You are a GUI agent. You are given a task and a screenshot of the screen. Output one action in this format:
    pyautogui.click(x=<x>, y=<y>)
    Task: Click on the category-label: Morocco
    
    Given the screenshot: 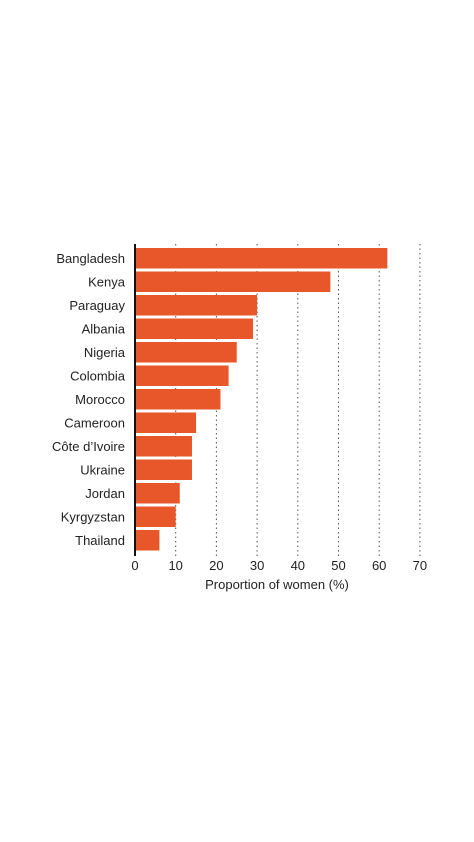 What is the action you would take?
    pyautogui.click(x=100, y=399)
    